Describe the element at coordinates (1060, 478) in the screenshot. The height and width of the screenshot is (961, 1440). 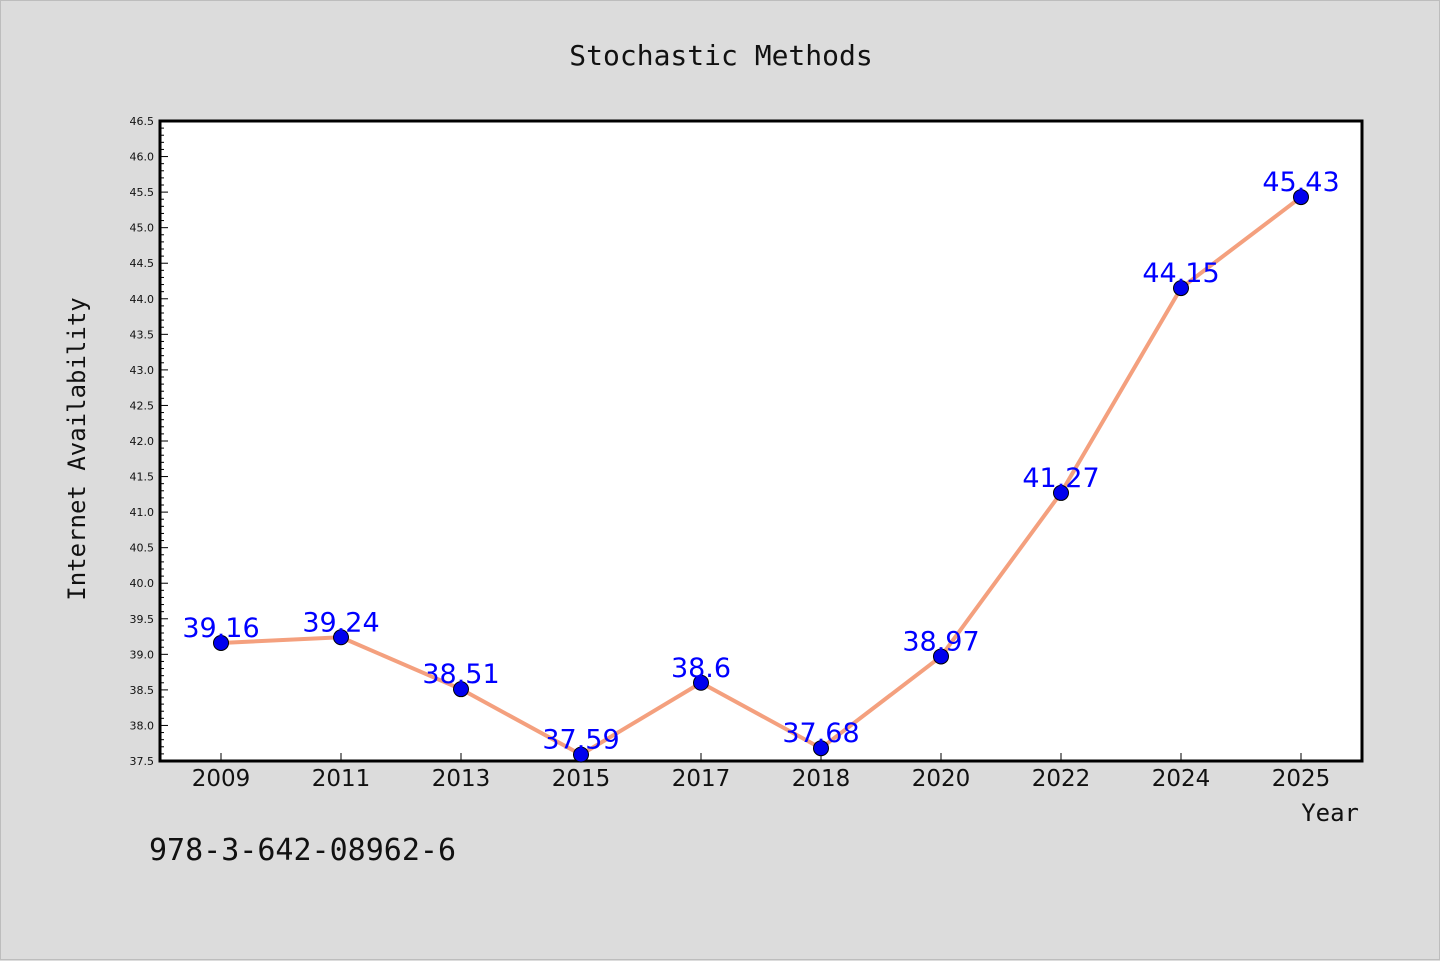
I see `data-label: 41.27` at that location.